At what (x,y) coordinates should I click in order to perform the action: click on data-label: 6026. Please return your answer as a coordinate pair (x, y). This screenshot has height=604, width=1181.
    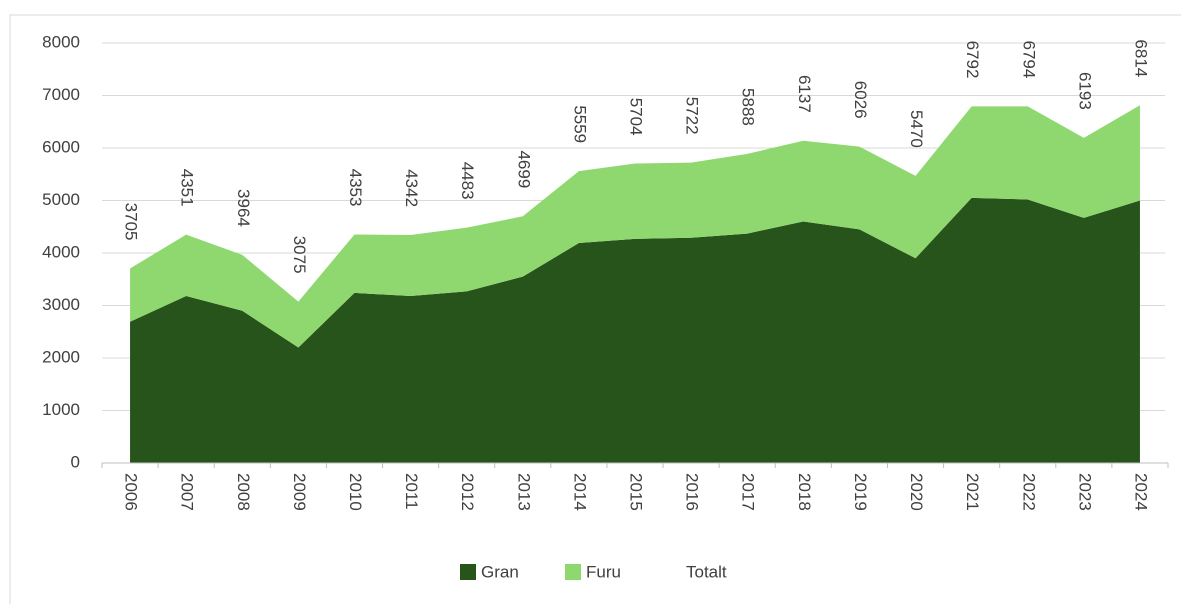
    Looking at the image, I should click on (860, 100).